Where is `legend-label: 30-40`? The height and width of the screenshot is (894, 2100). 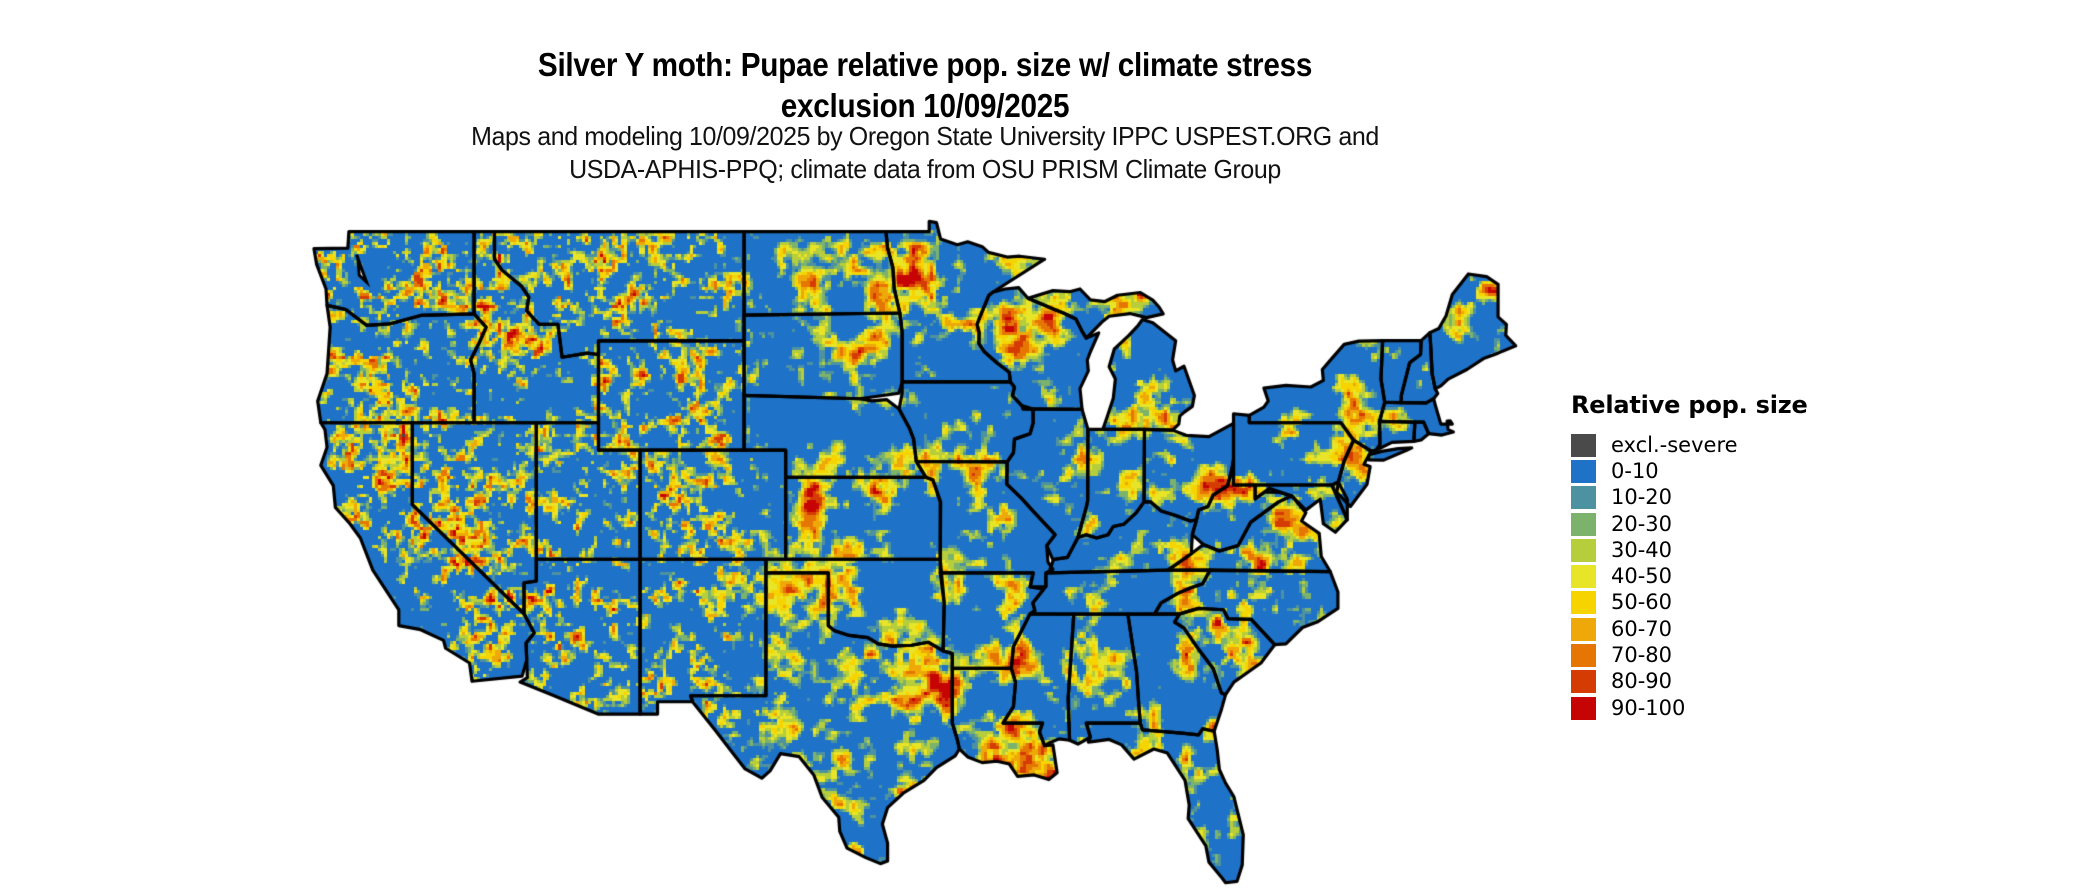 legend-label: 30-40 is located at coordinates (1642, 549).